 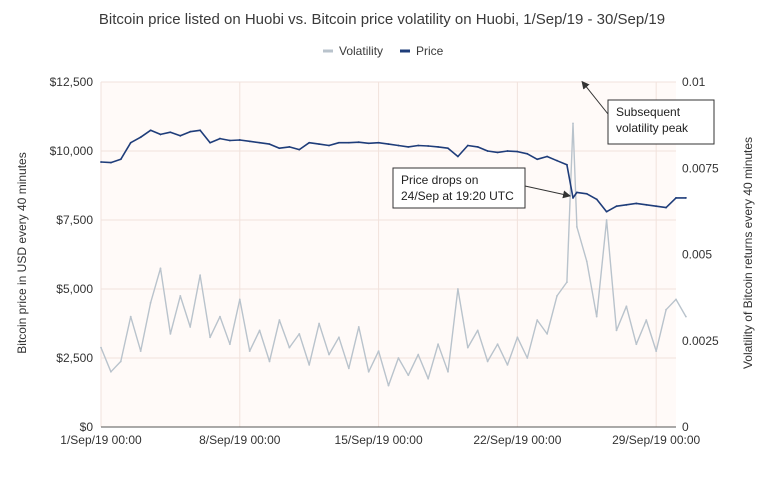 What do you see at coordinates (74, 289) in the screenshot?
I see `y-left-tick-label: $5,000` at bounding box center [74, 289].